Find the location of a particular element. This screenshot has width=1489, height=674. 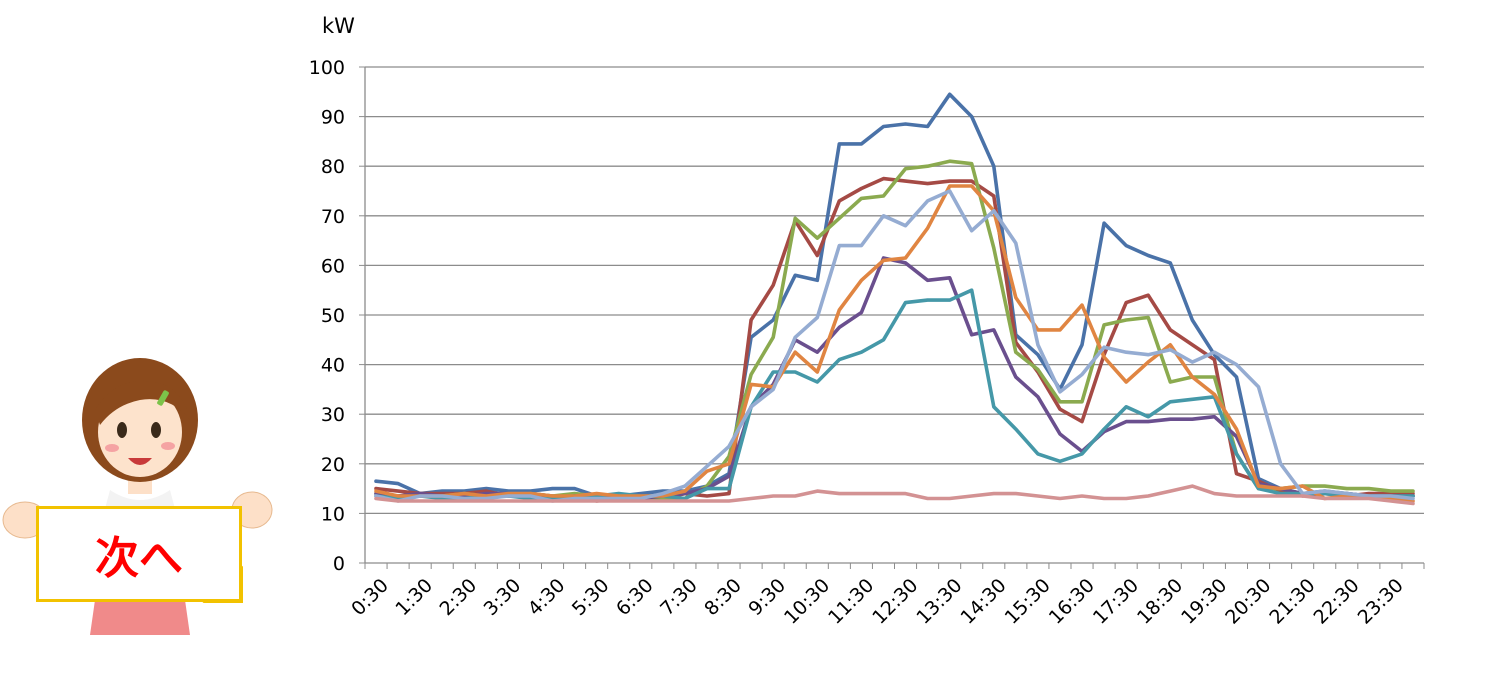

x-tick-label: 20:30 is located at coordinates (1248, 601).